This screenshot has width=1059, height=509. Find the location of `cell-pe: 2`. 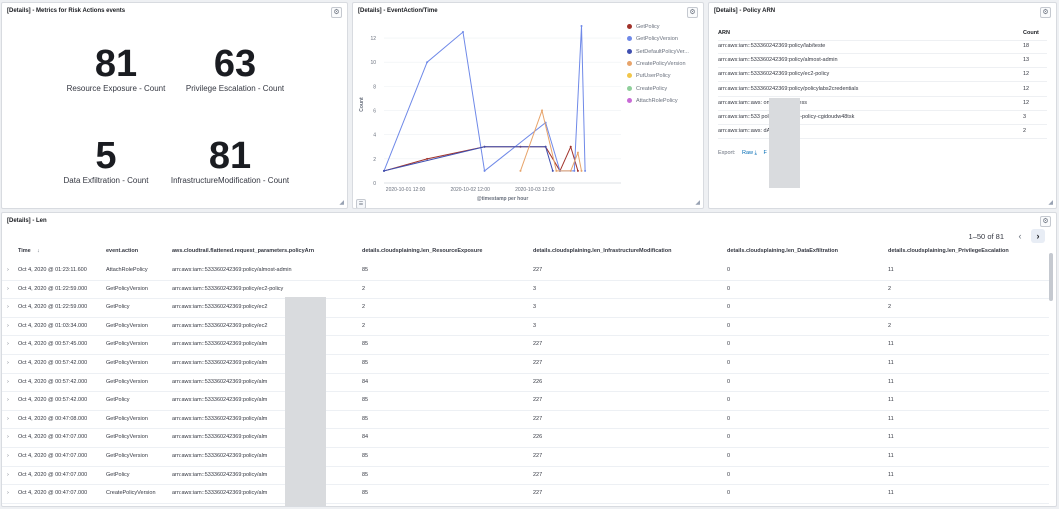

cell-pe: 2 is located at coordinates (890, 288).